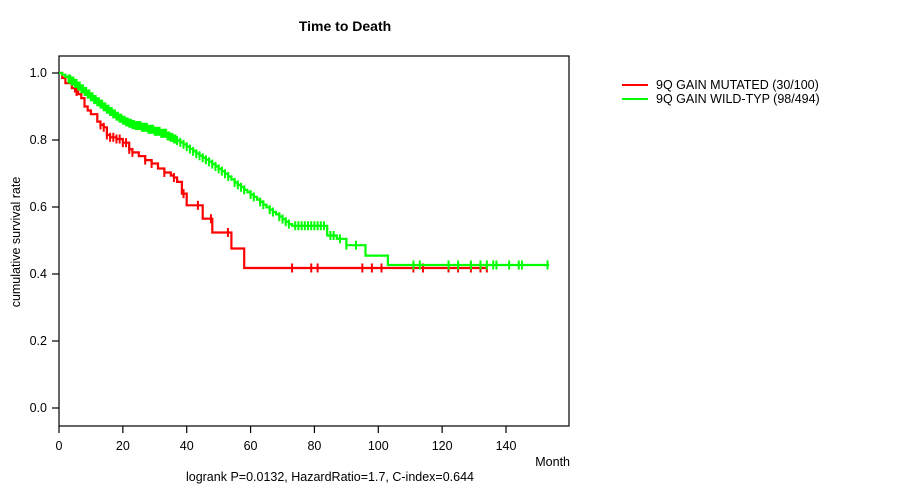 The image size is (900, 500). What do you see at coordinates (506, 446) in the screenshot?
I see `x-tick-label: 140` at bounding box center [506, 446].